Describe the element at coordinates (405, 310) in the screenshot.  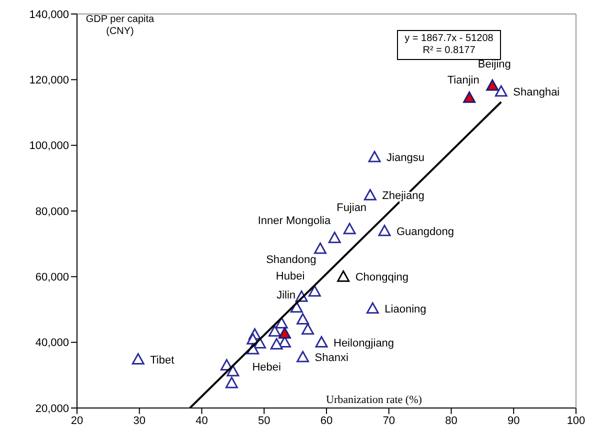
I see `annotation: Liaoning` at that location.